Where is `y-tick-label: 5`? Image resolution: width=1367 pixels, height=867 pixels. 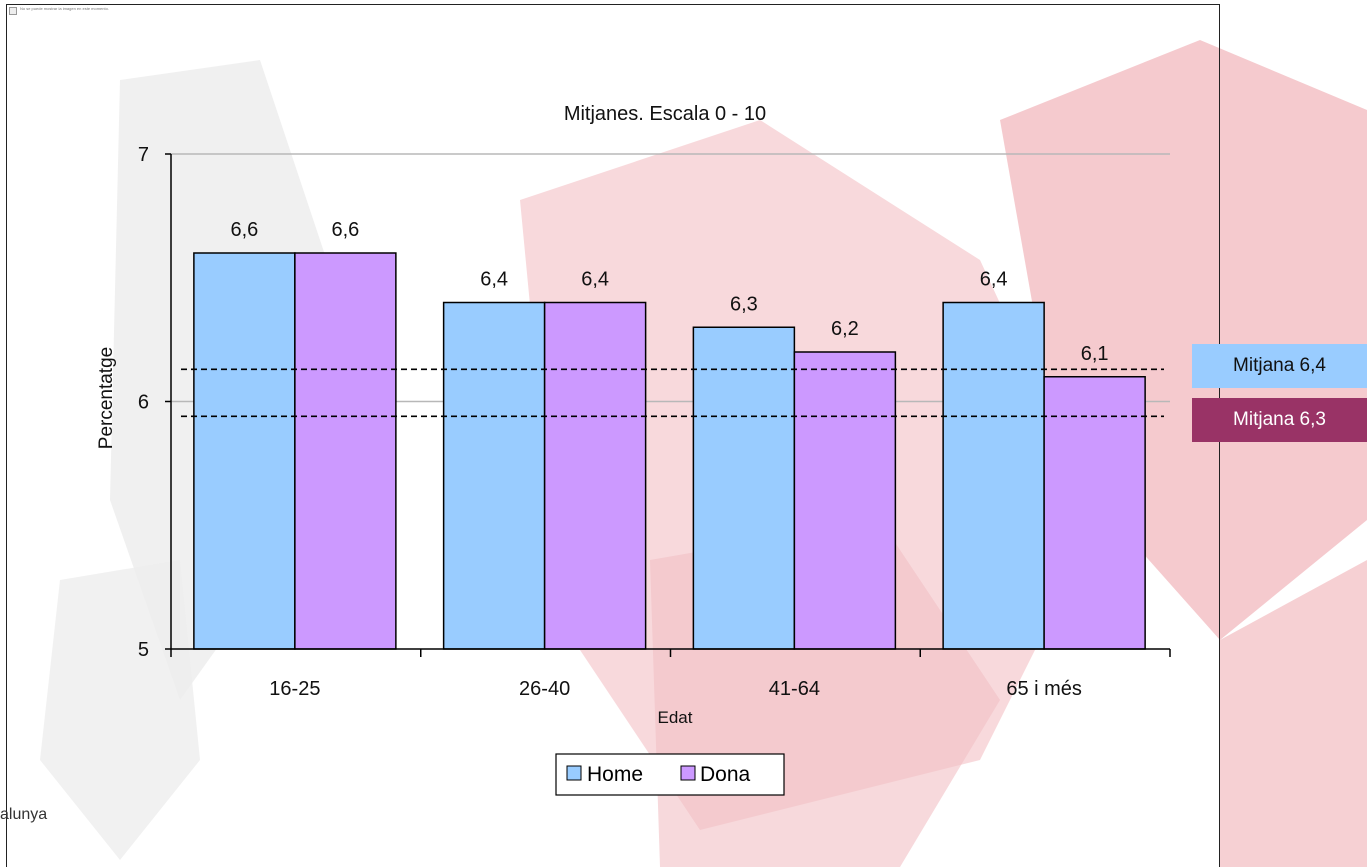
y-tick-label: 5 is located at coordinates (143, 650).